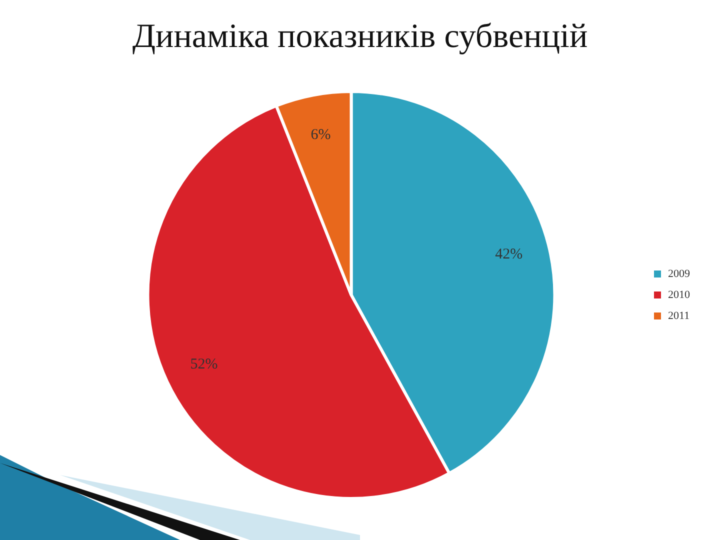  I want to click on data-label: 6%, so click(320, 135).